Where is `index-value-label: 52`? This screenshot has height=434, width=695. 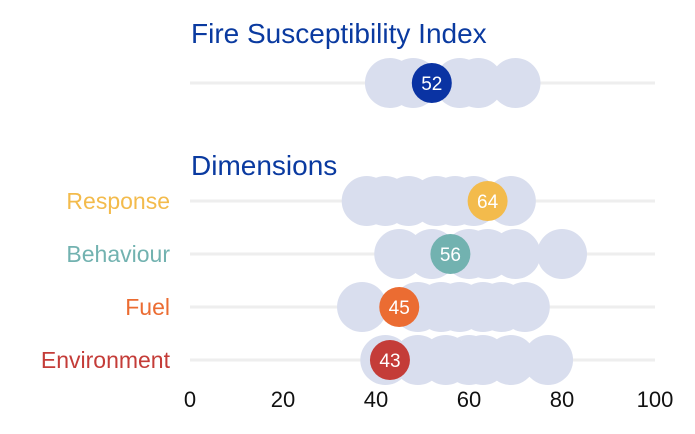 index-value-label: 52 is located at coordinates (431, 84).